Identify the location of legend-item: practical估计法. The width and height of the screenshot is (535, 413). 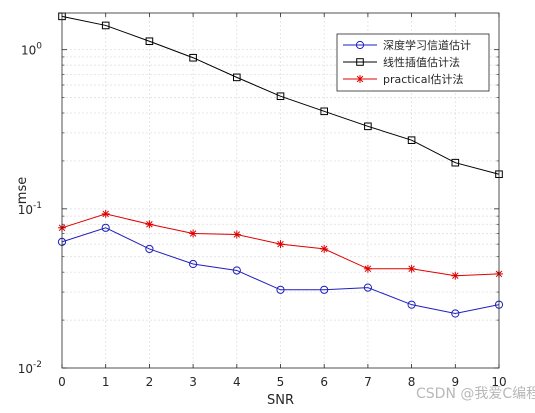
(403, 79).